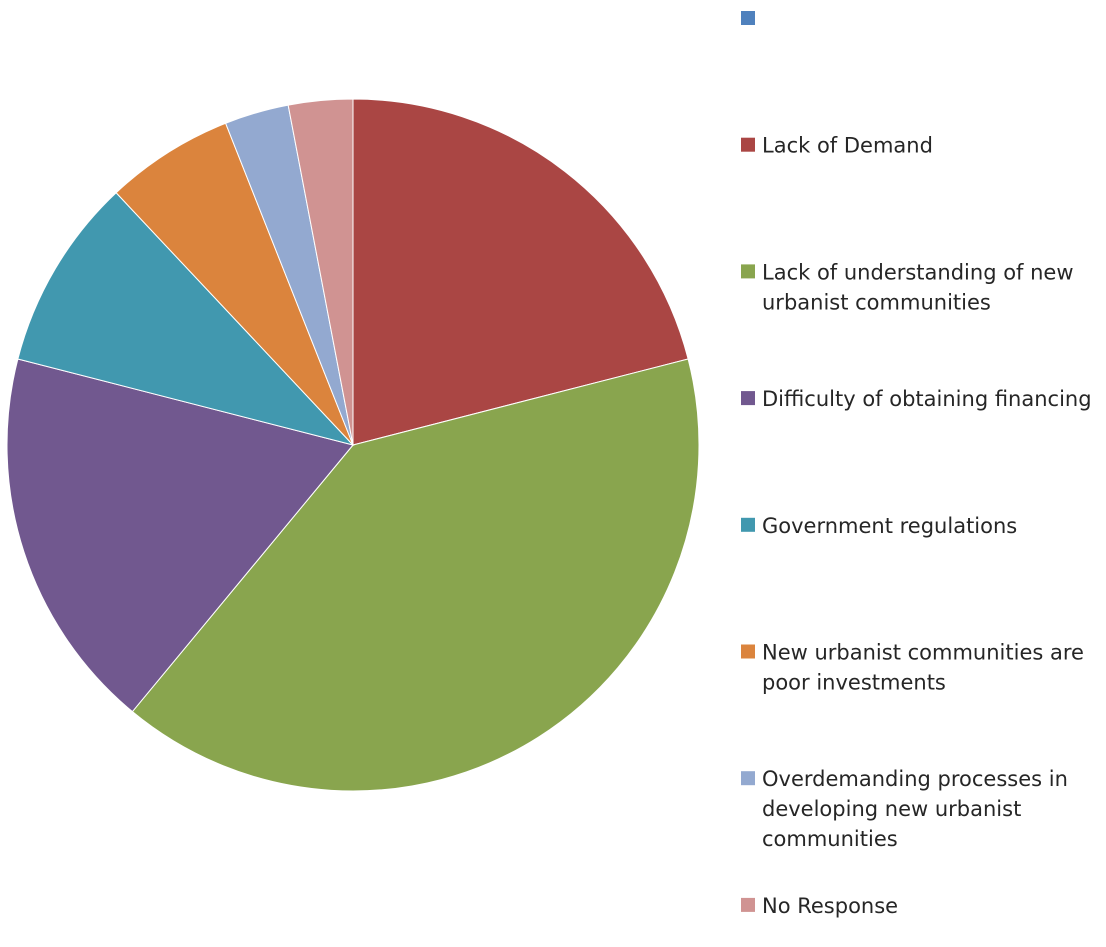 This screenshot has height=947, width=1106. I want to click on legend-label: developing new urbanist, so click(891, 809).